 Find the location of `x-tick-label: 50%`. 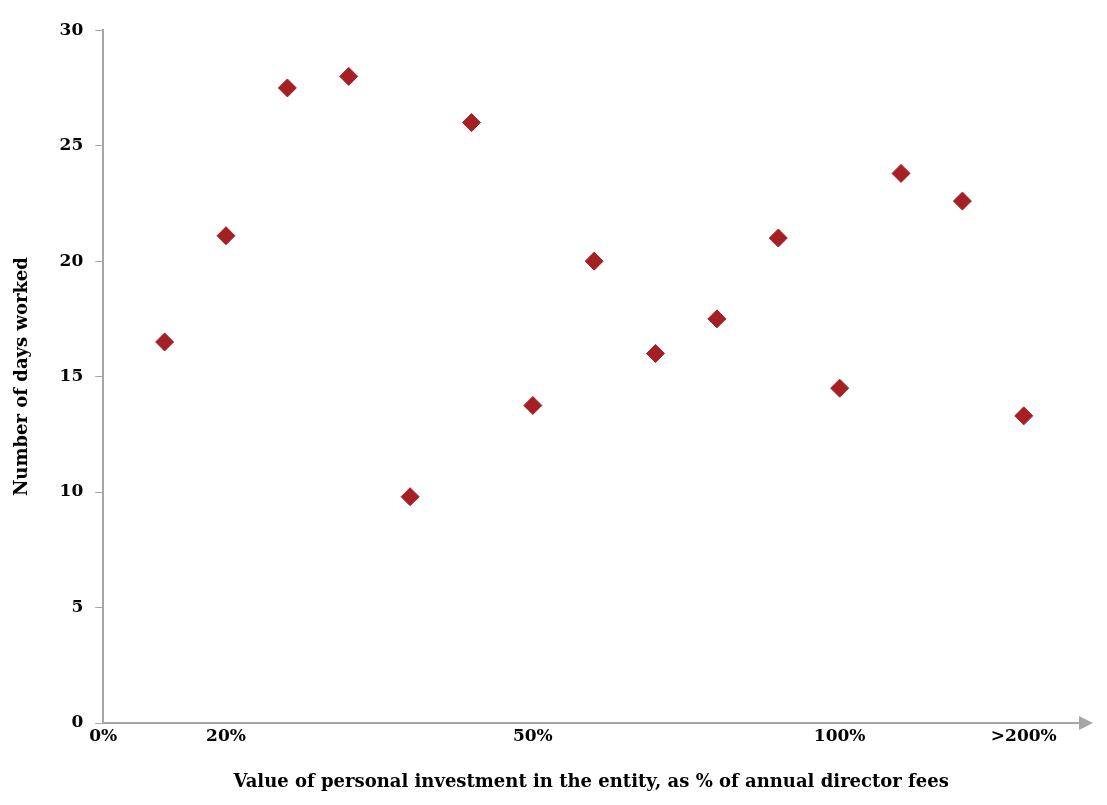

x-tick-label: 50% is located at coordinates (532, 734).